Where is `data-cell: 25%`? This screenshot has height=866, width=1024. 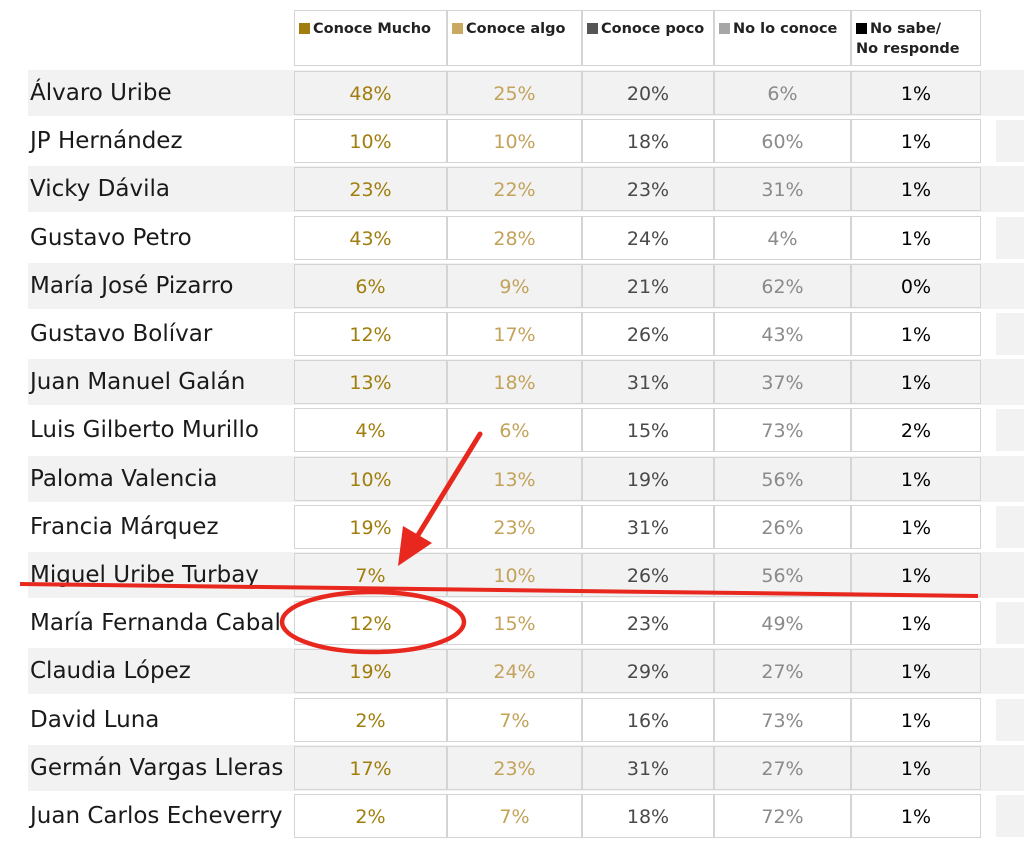 data-cell: 25% is located at coordinates (514, 93).